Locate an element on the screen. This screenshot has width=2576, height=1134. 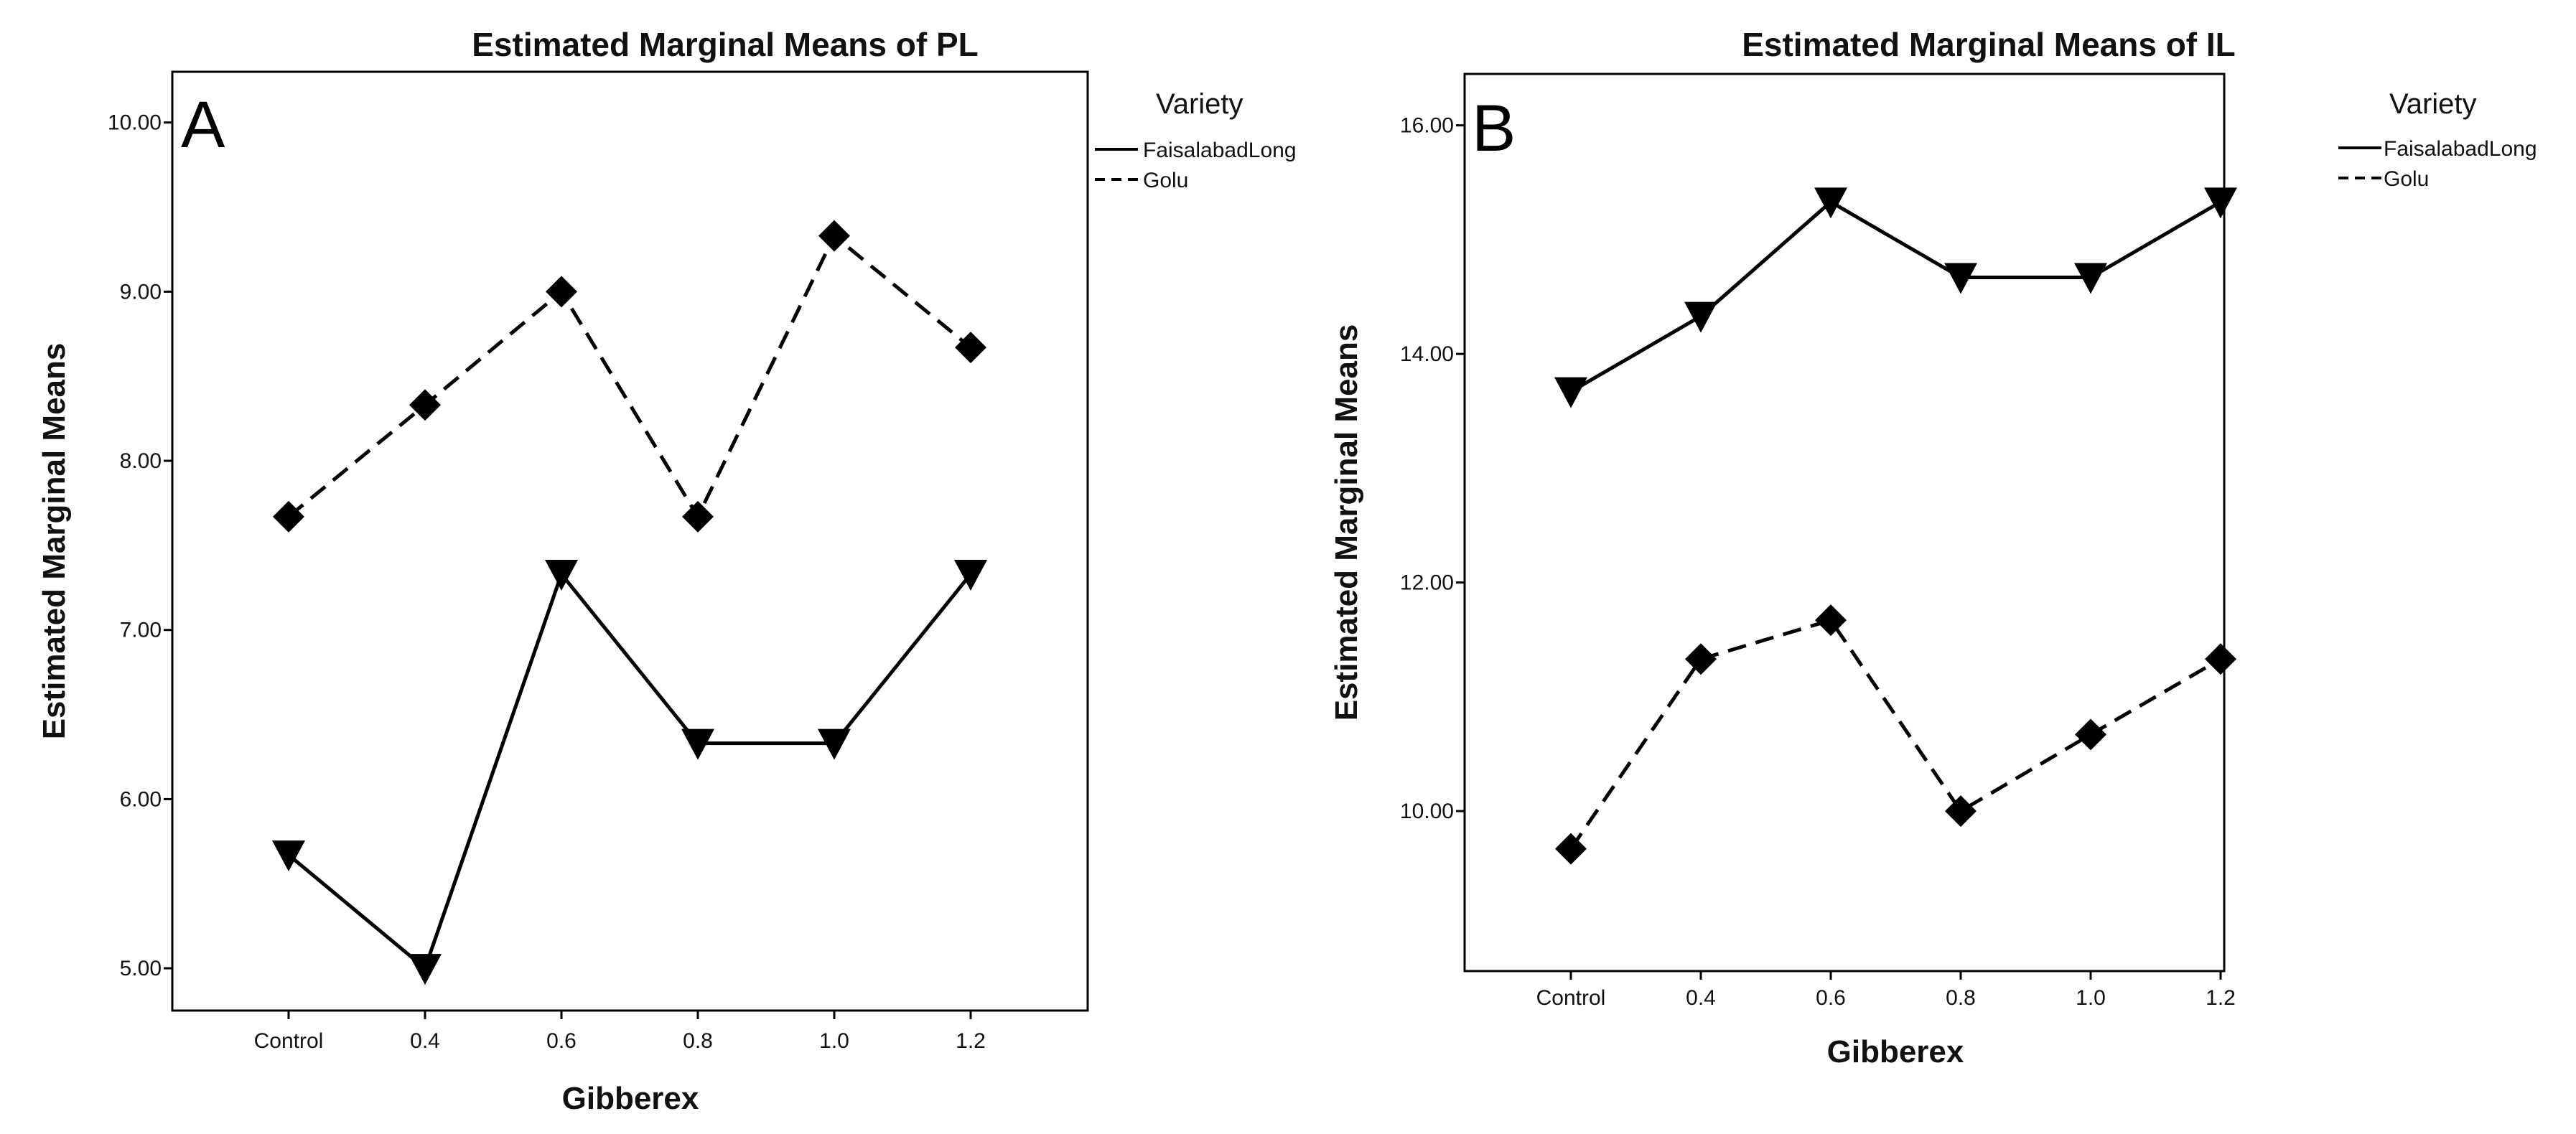
chart-b-xtick-label: 1.0 is located at coordinates (2091, 998).